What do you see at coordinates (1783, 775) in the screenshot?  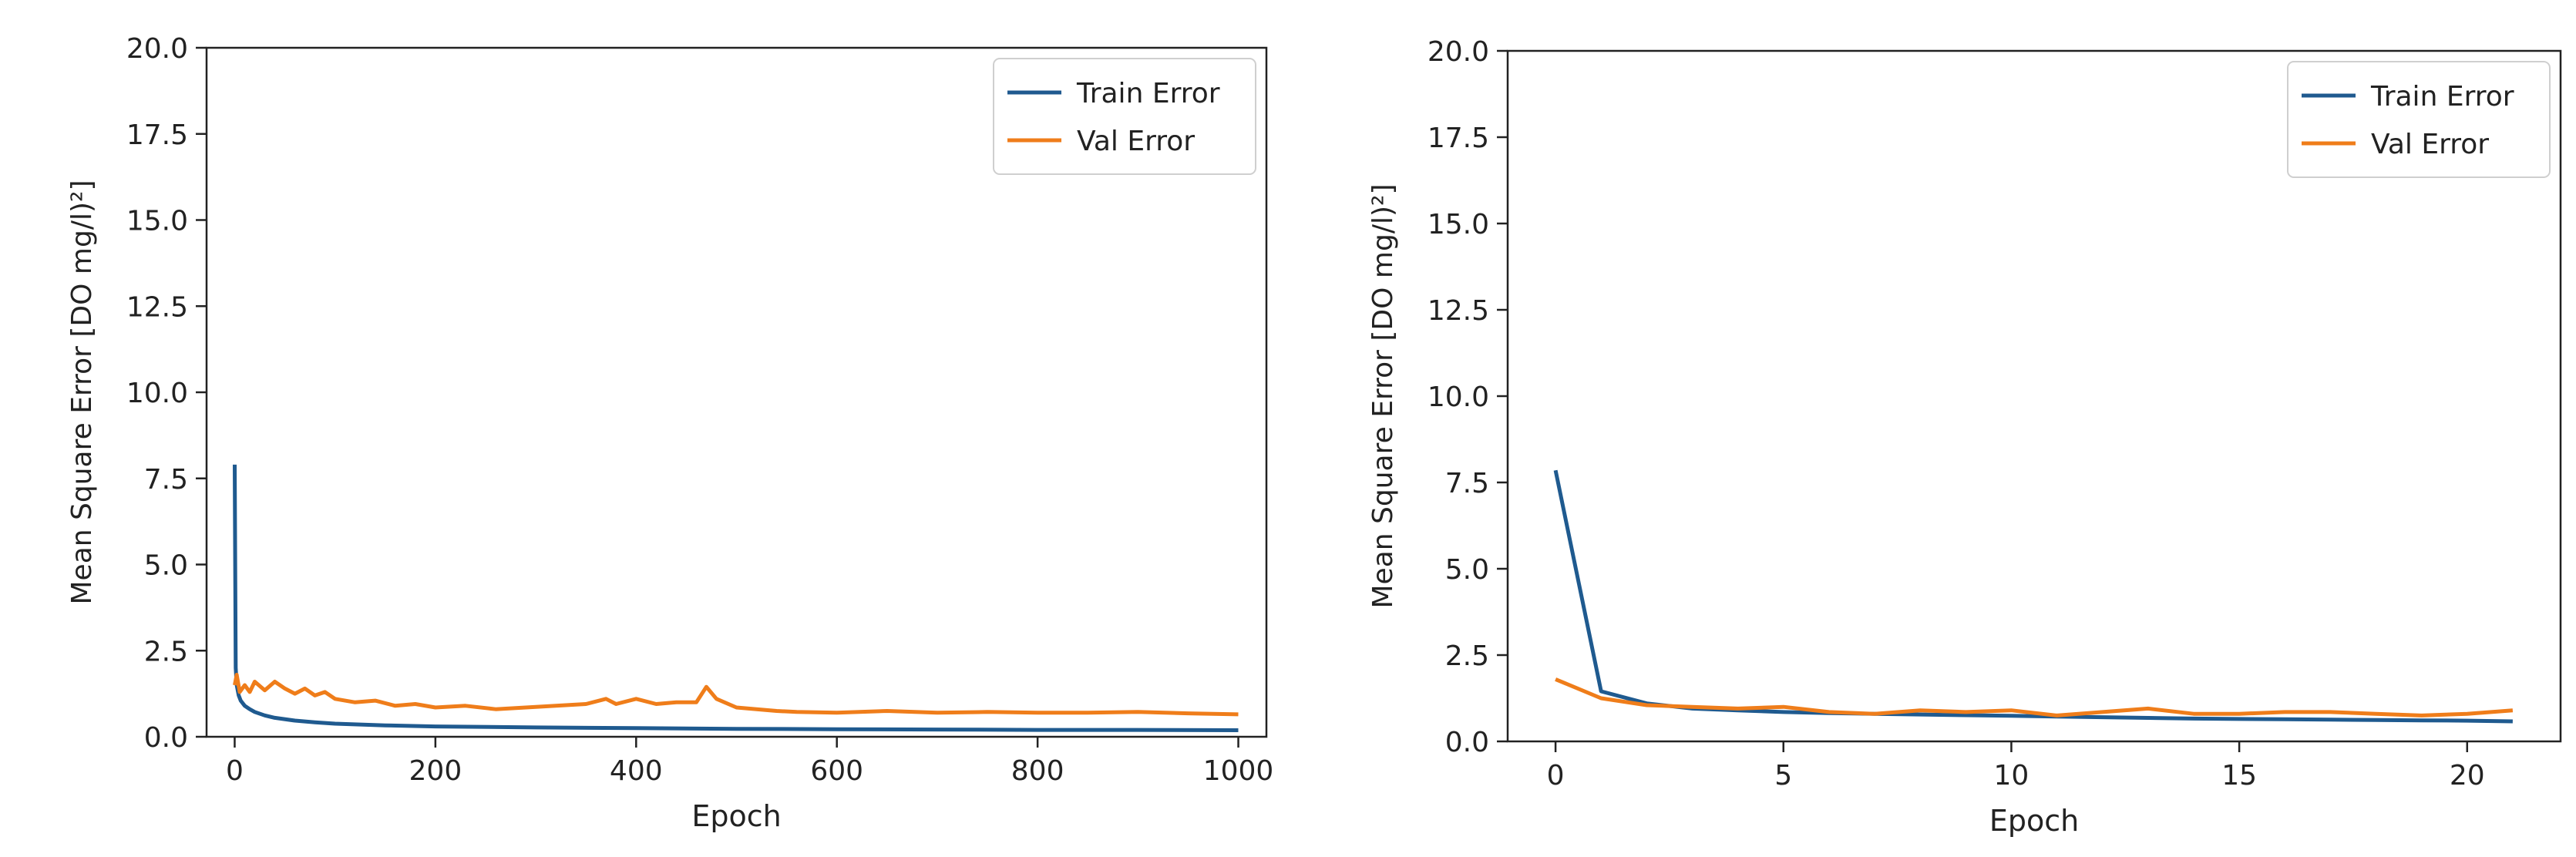 I see `x-tick-label: 5` at bounding box center [1783, 775].